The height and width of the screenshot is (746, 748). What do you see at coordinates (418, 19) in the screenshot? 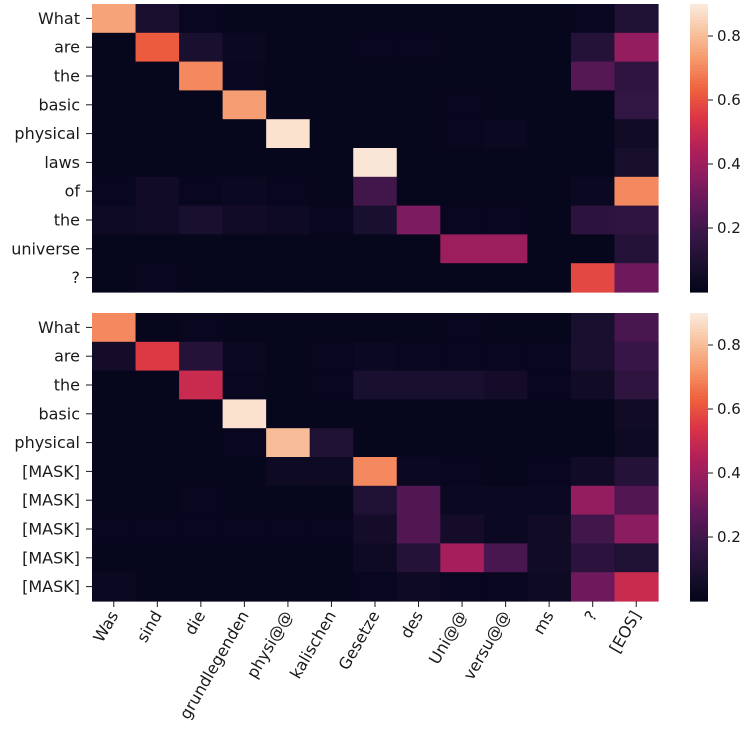
I see `heatmap-cell-p1-r0-c7` at bounding box center [418, 19].